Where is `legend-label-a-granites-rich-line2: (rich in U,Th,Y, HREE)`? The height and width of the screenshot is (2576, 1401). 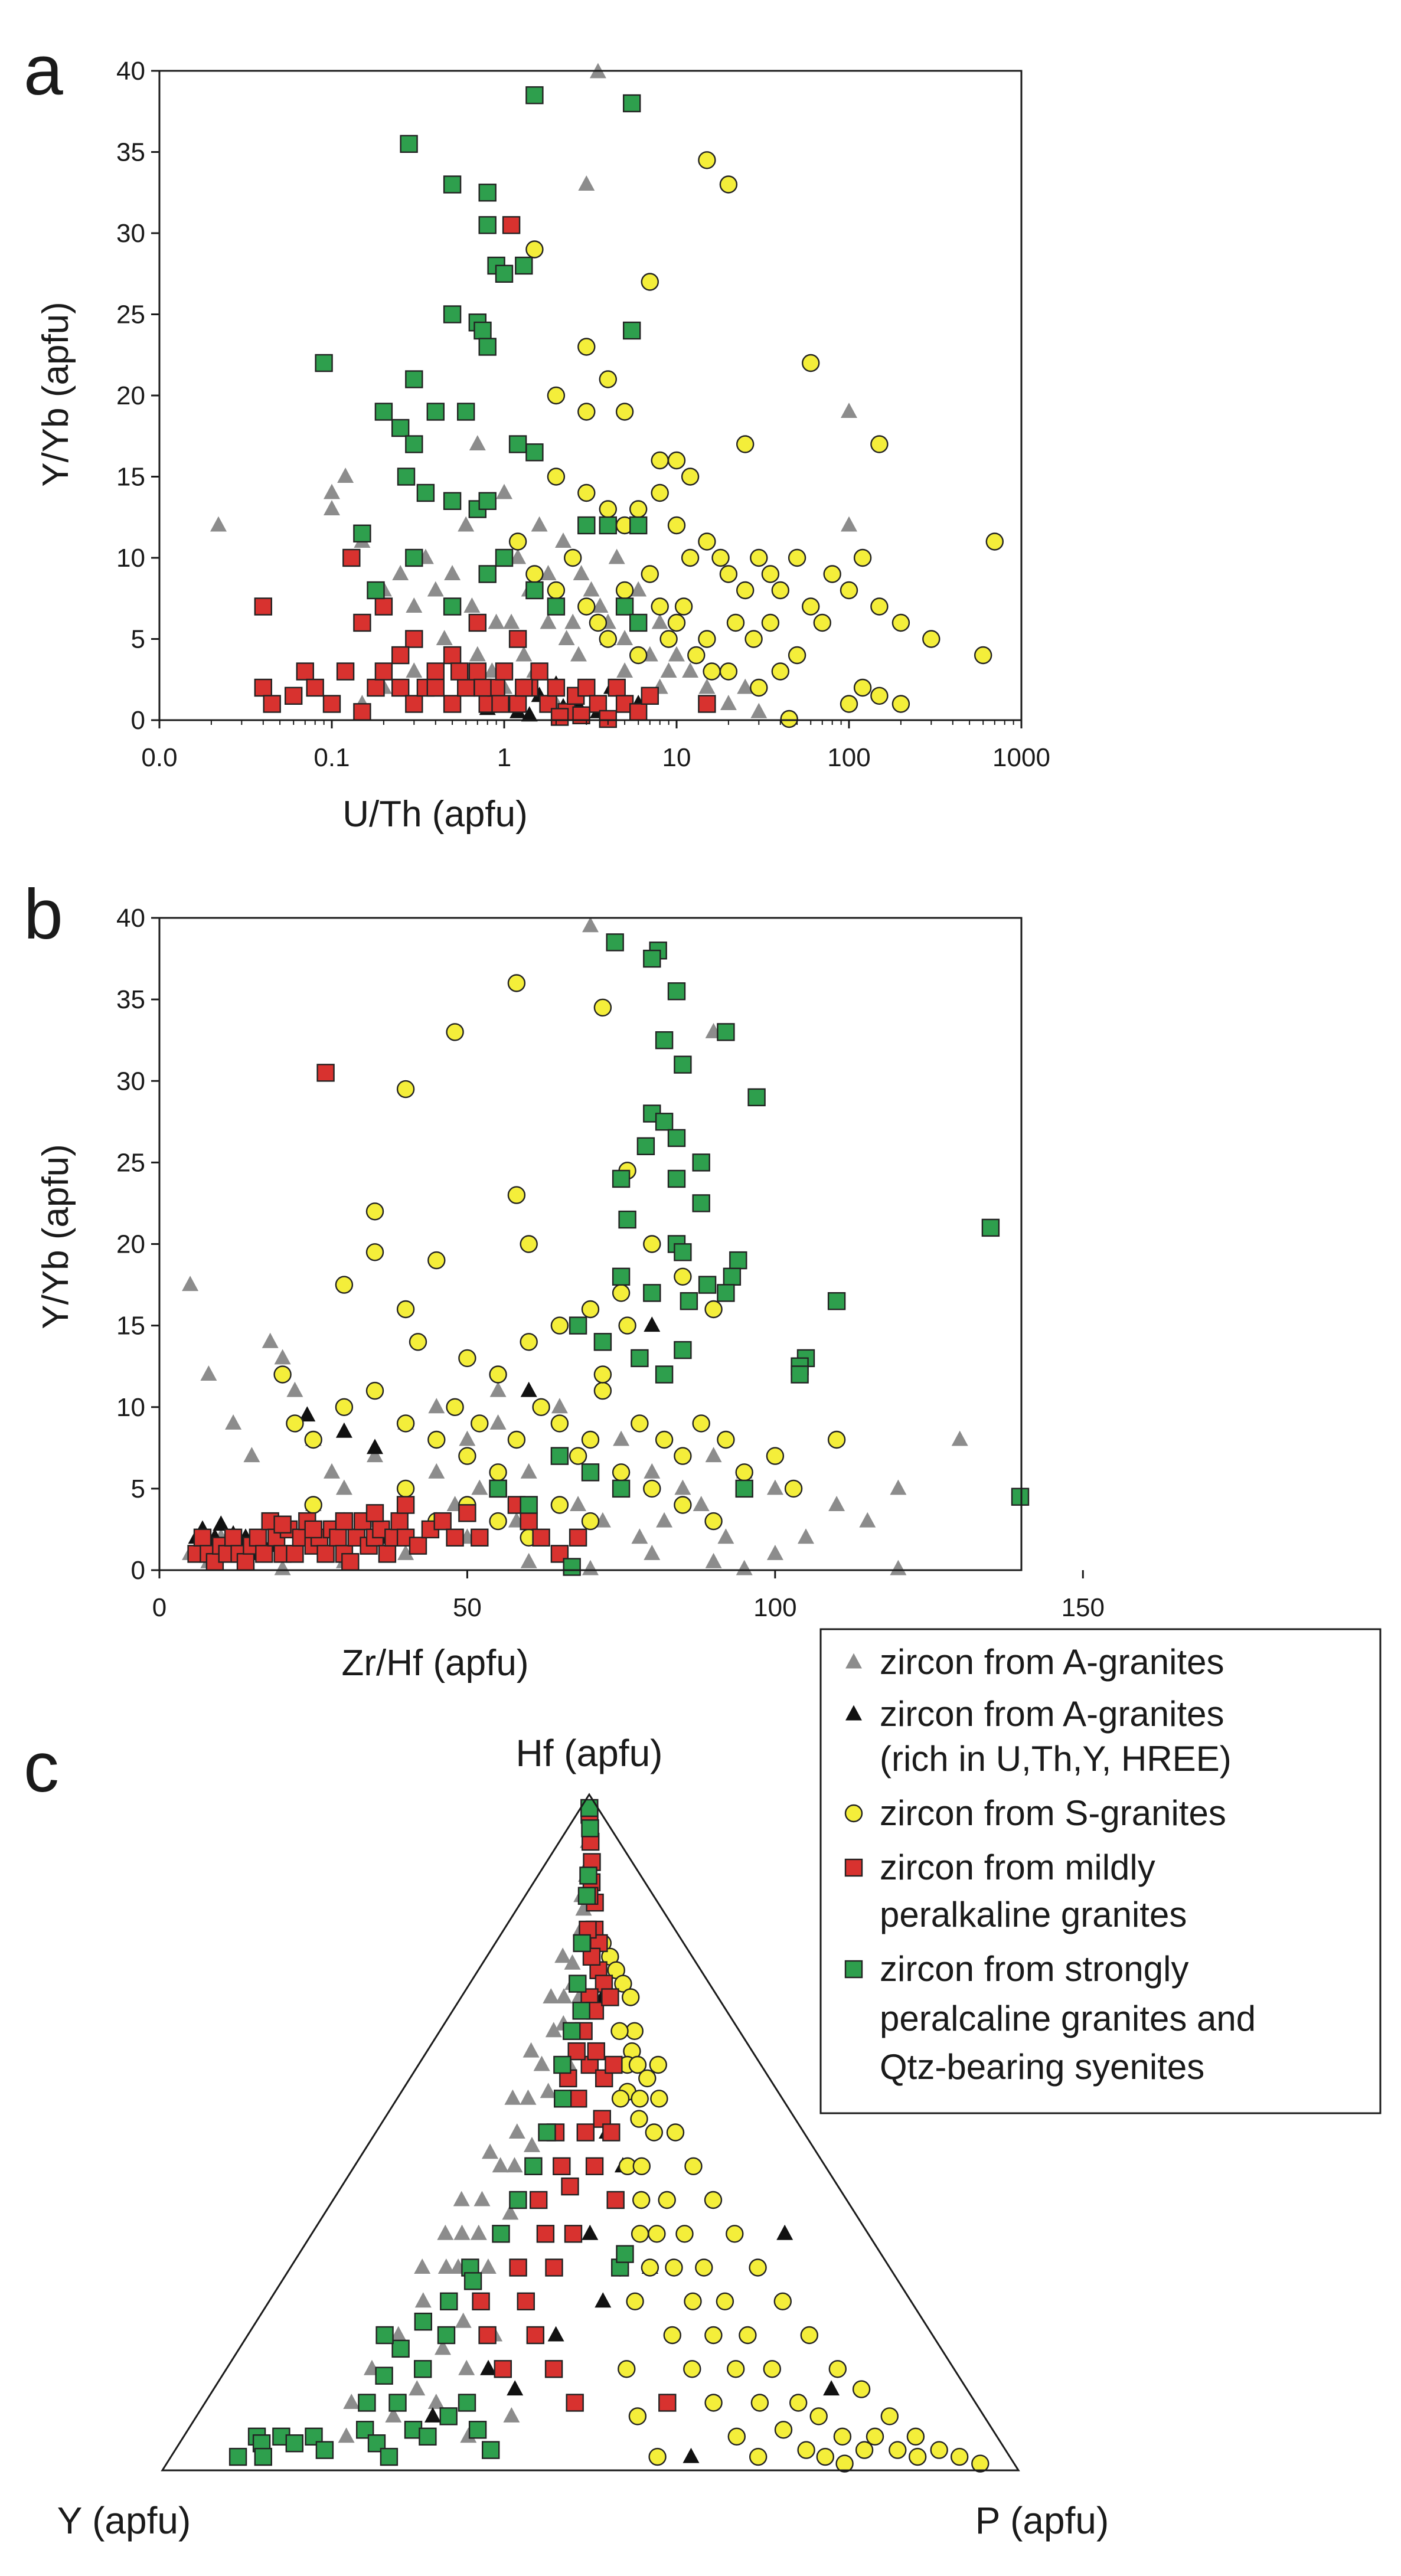
legend-label-a-granites-rich-line2: (rich in U,Th,Y, HREE) is located at coordinates (1056, 1759).